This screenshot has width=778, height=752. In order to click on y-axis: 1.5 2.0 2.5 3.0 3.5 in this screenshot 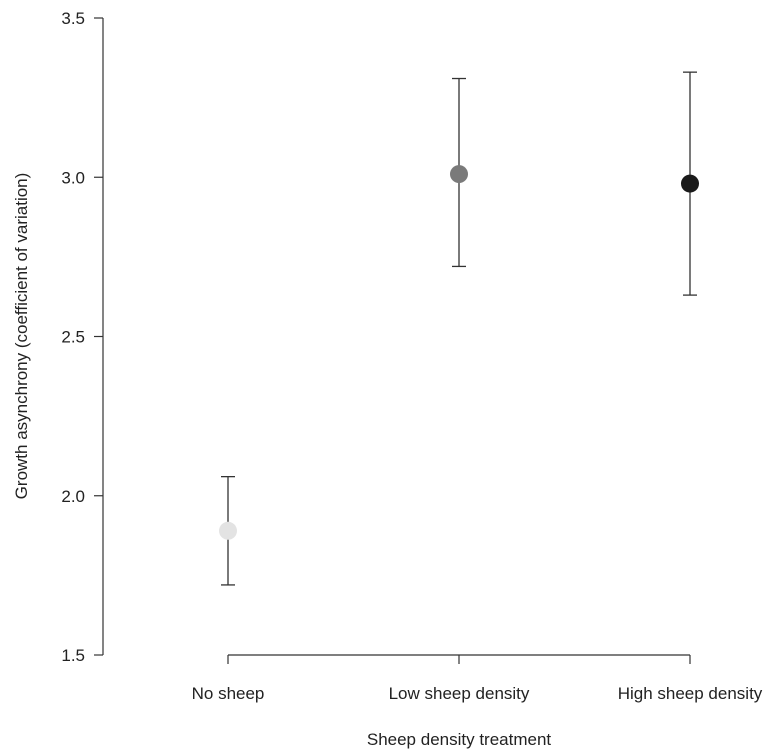, I will do `click(82, 337)`.